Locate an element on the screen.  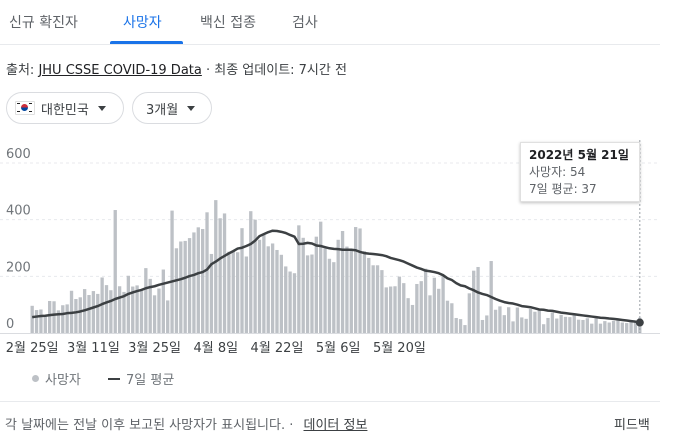
feedback-link: 피드백 is located at coordinates (632, 425).